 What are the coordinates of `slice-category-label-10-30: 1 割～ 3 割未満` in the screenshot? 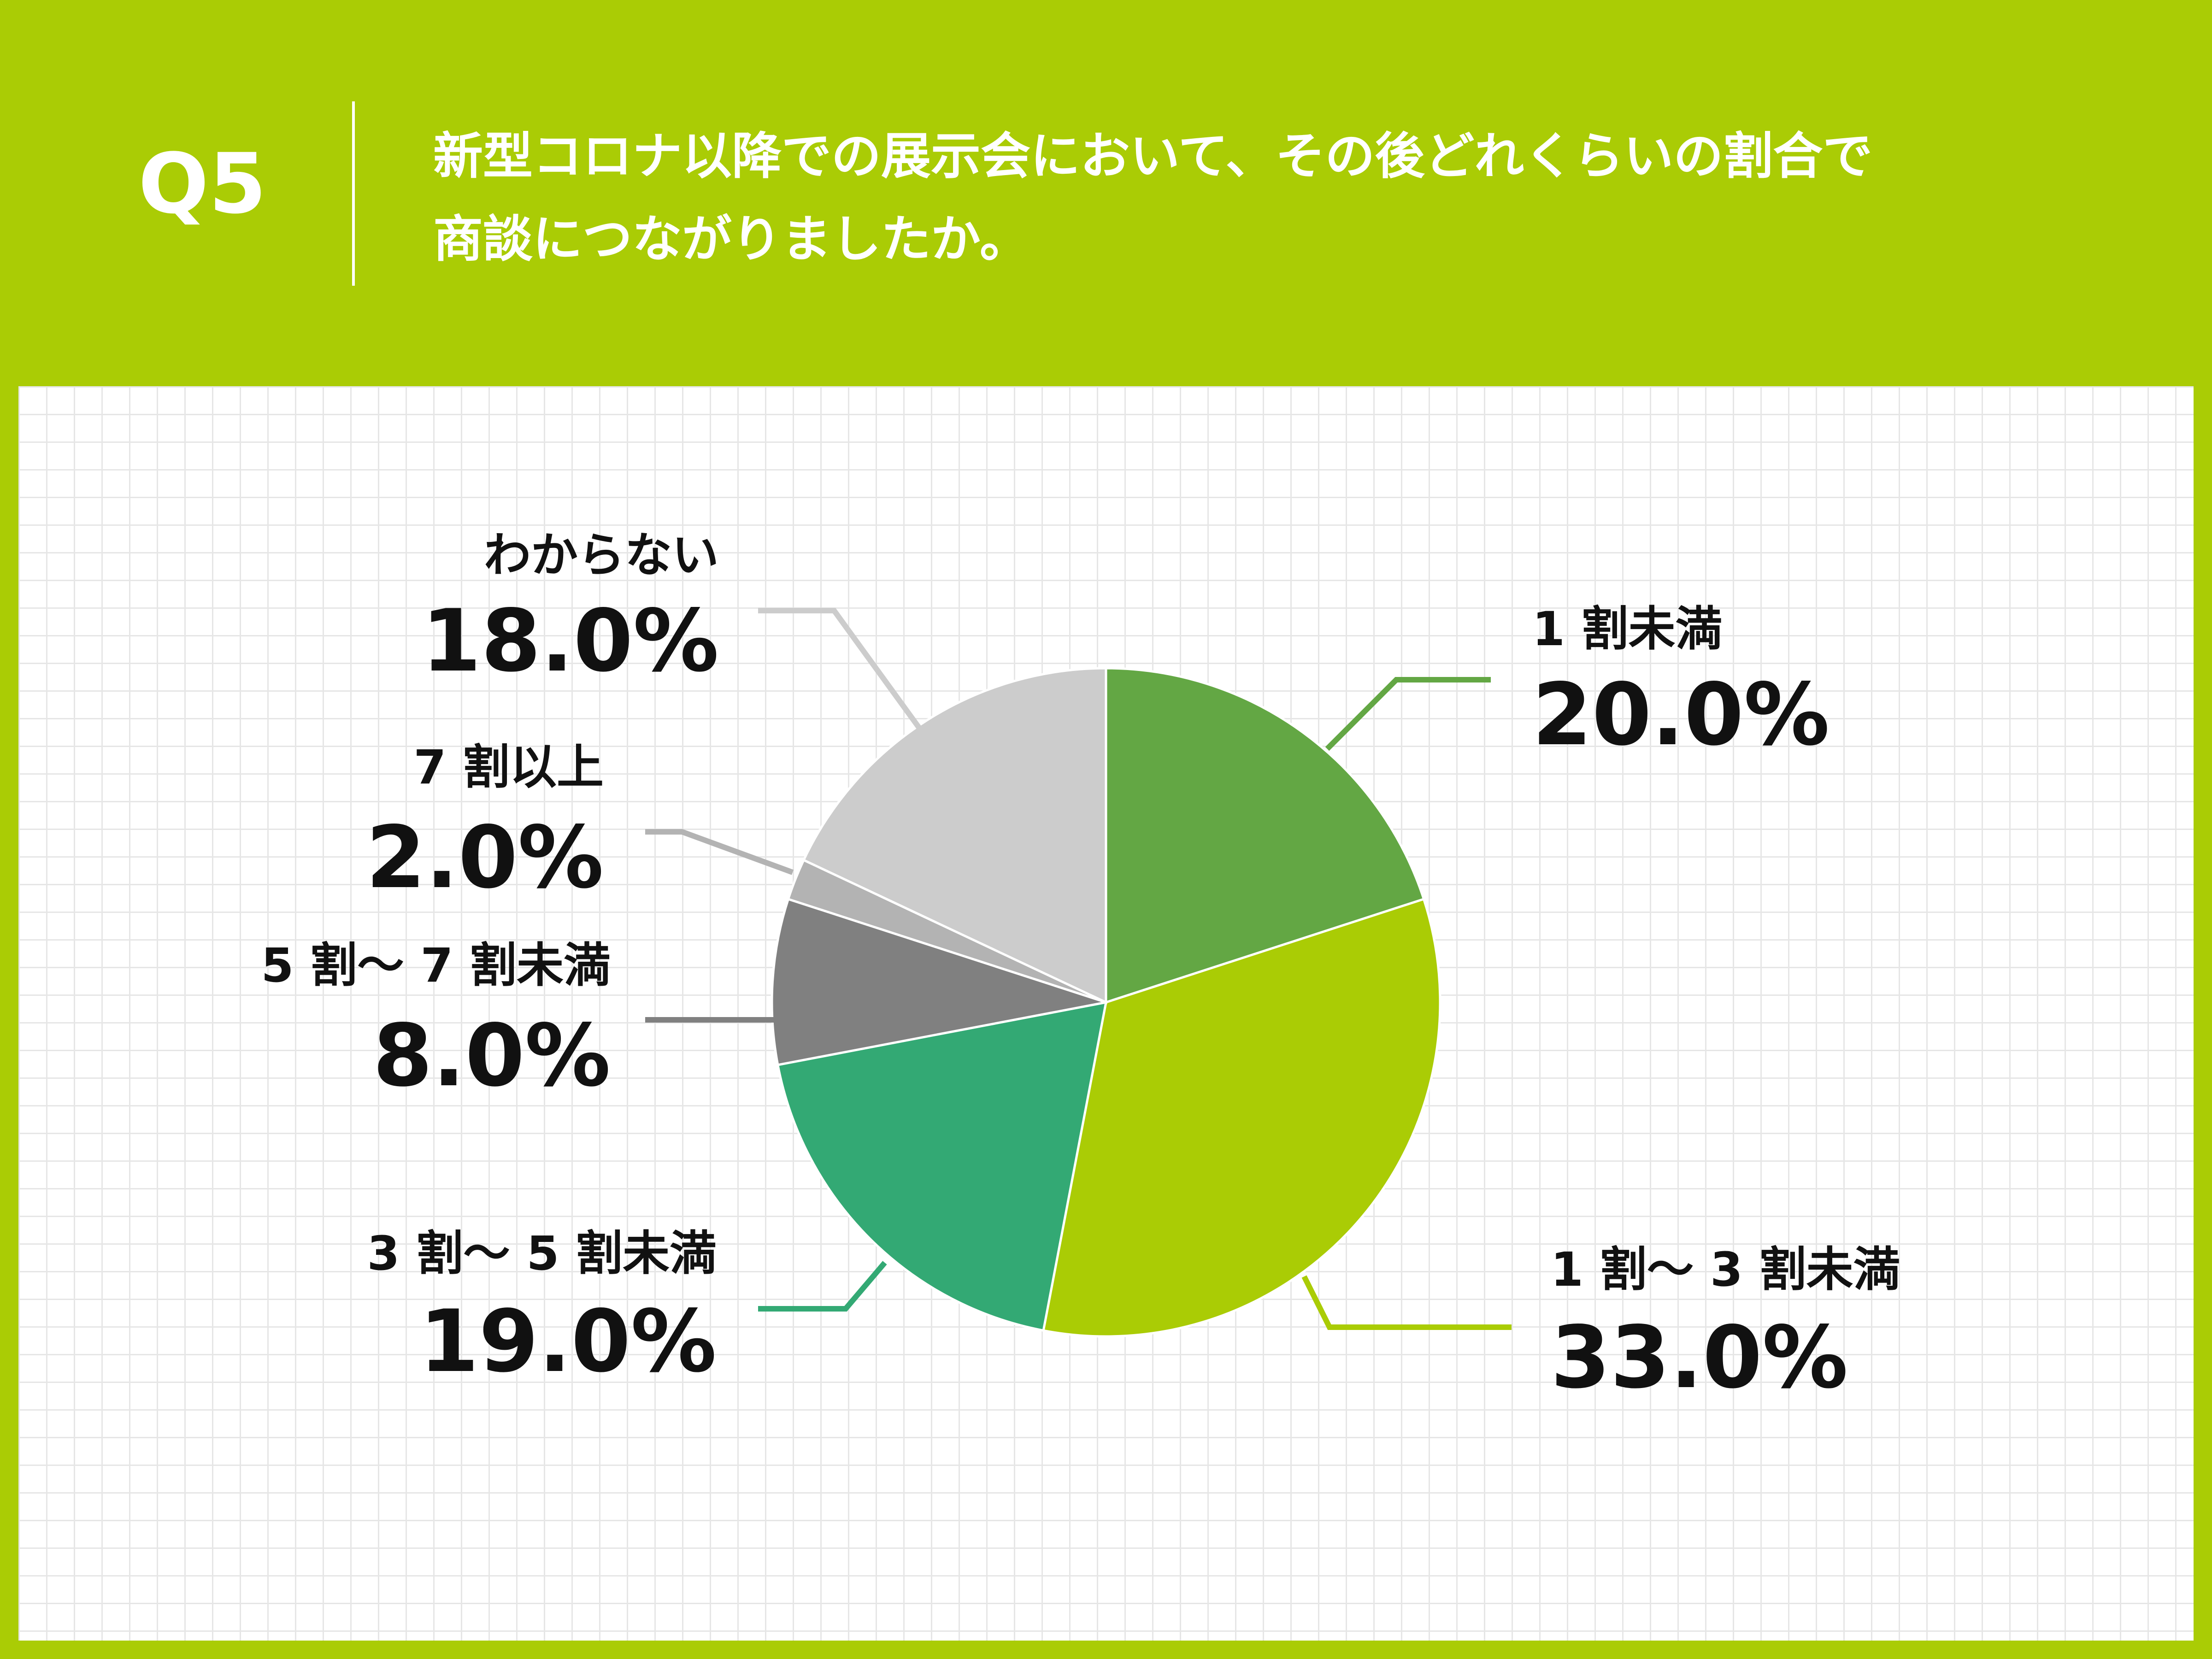 It's located at (1725, 1269).